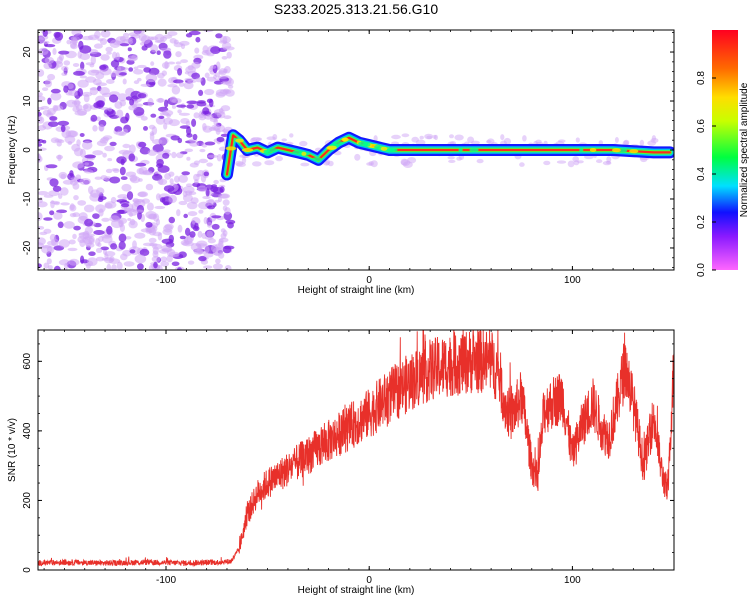 This screenshot has width=750, height=600. What do you see at coordinates (12, 450) in the screenshot?
I see `snr-ylabel: SNR (10 * v/v)` at bounding box center [12, 450].